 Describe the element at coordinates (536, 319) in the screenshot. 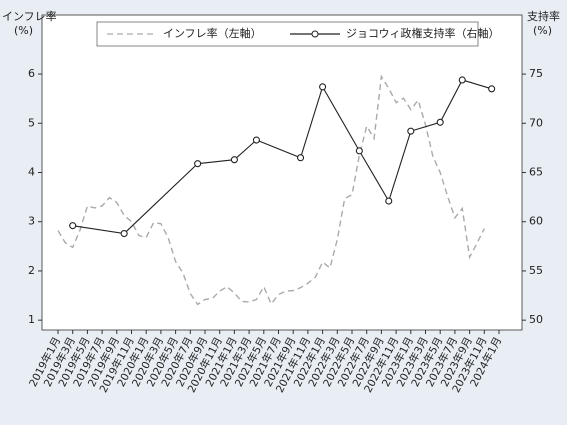

I see `y2-tick-label: 50` at that location.